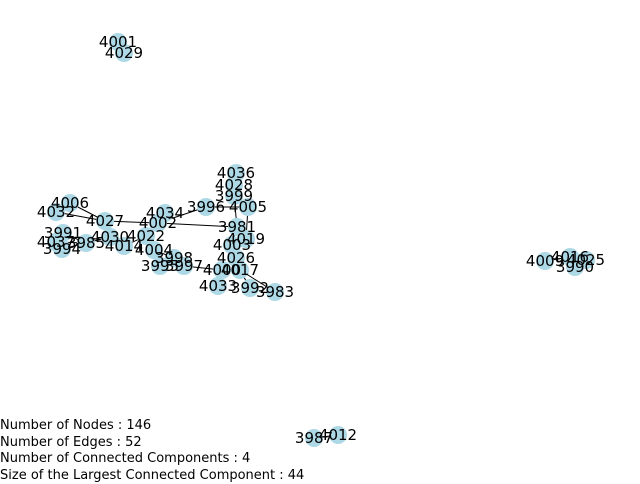  I want to click on stat-component-count: Number of Connected Components : 4, so click(152, 459).